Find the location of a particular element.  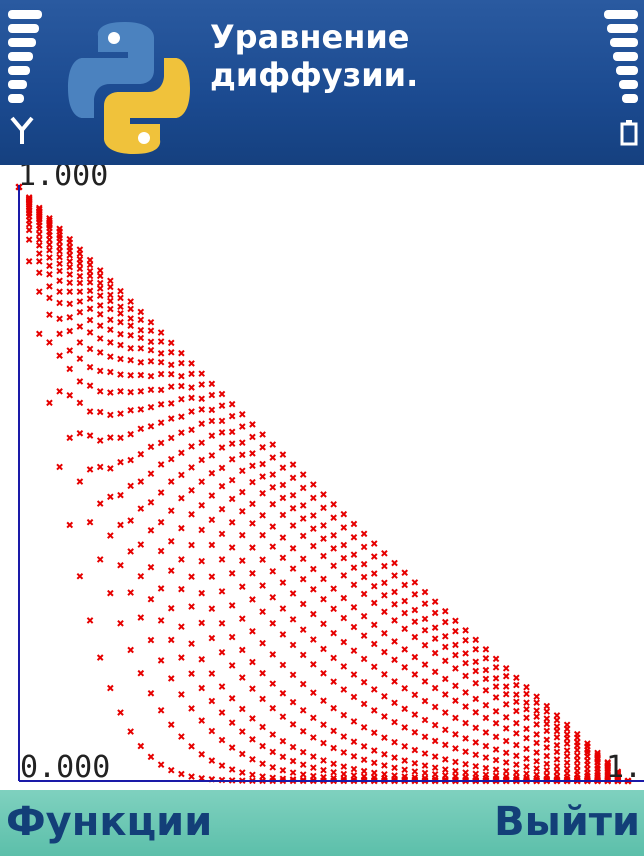

exit-softkey: Выйти is located at coordinates (567, 822).